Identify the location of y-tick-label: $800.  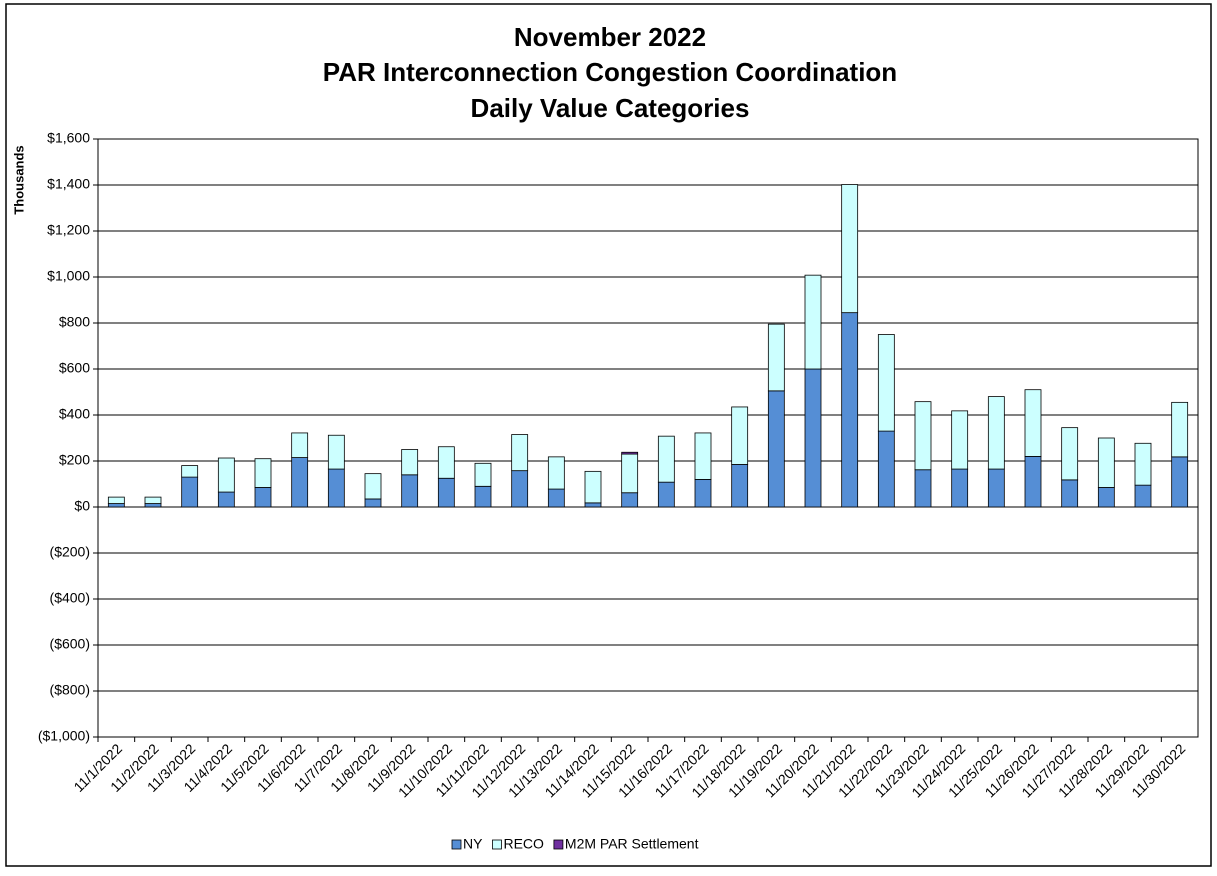
(74, 322).